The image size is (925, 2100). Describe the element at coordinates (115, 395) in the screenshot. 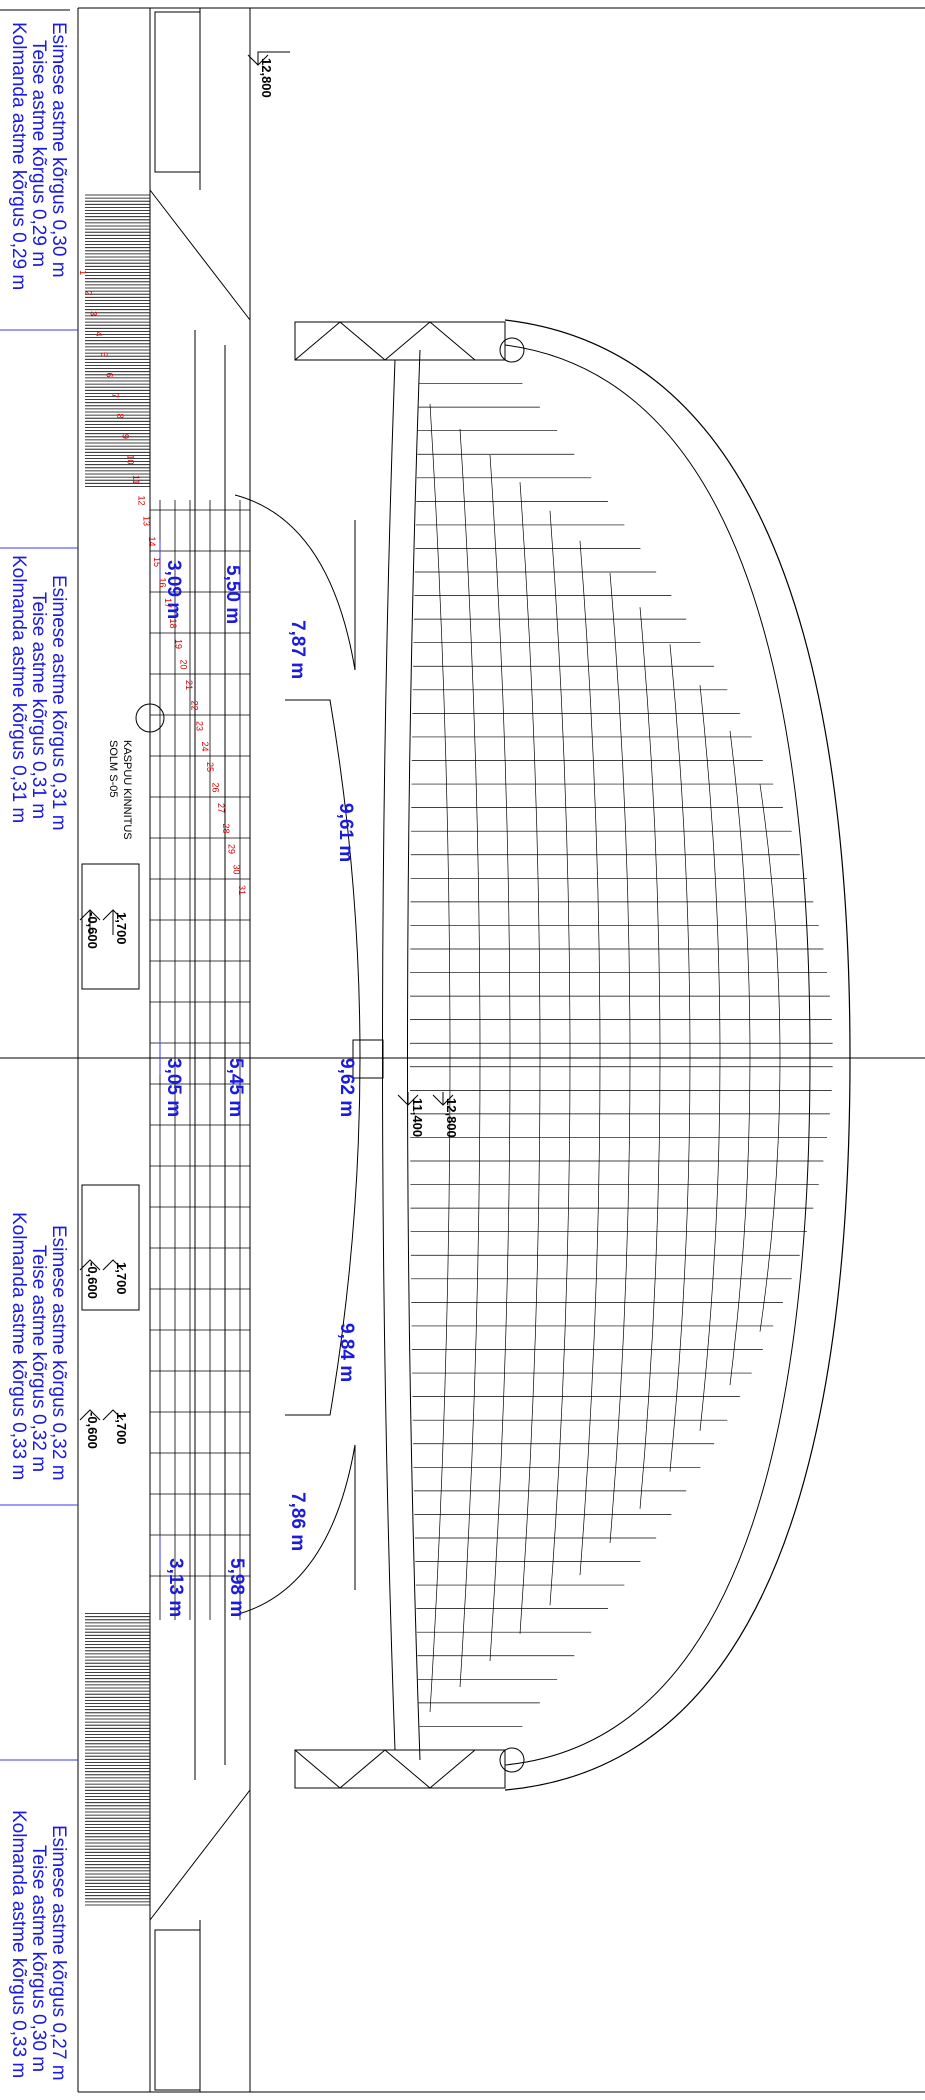

I see `row-number: 7` at that location.